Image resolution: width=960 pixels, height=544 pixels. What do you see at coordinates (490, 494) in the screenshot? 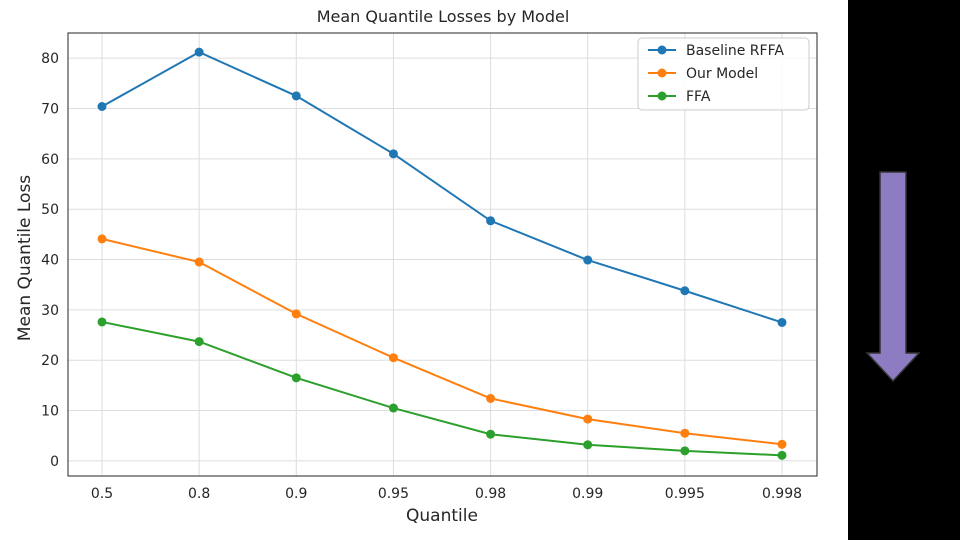
I see `x-tick-label: 0.98` at bounding box center [490, 494].